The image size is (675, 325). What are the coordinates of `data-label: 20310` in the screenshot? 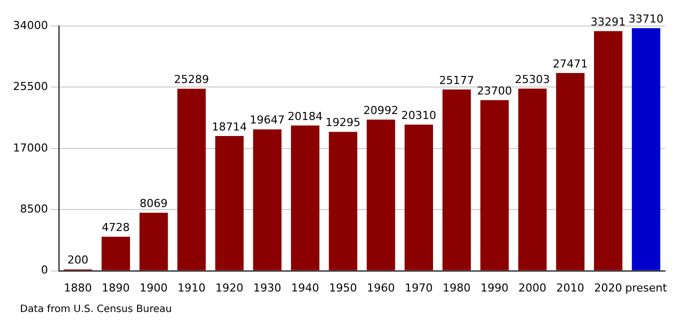 It's located at (418, 115).